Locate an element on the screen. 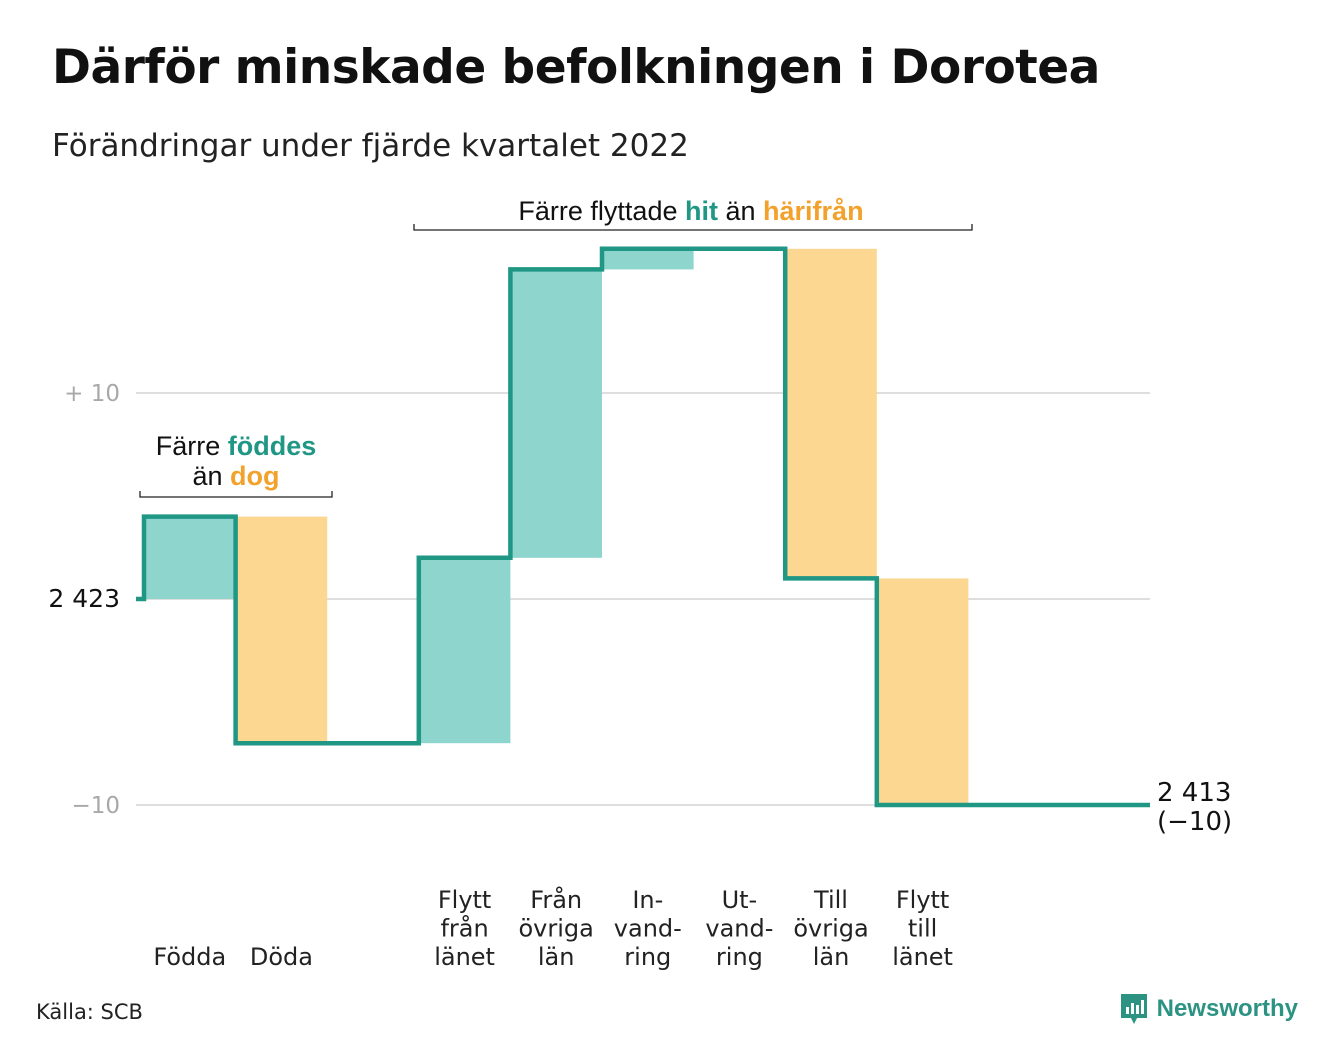 This screenshot has width=1340, height=1060. category-label: Födda is located at coordinates (189, 957).